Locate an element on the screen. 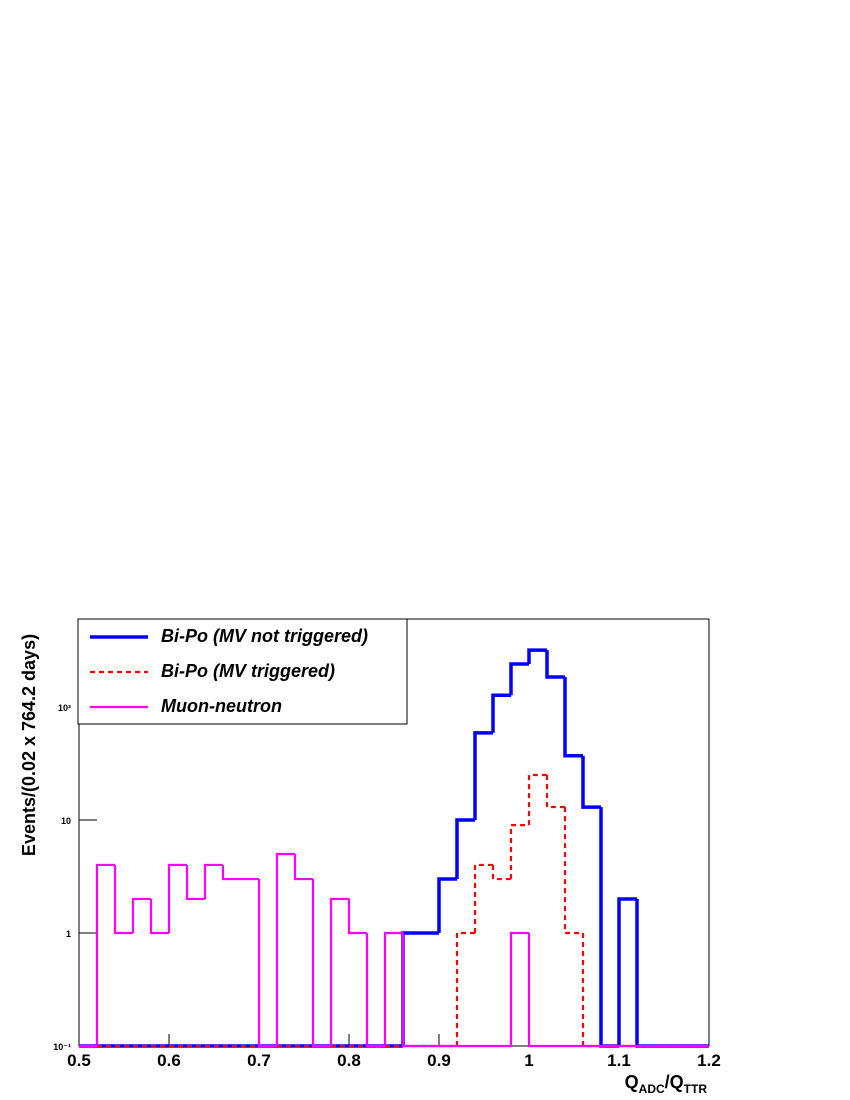  x-tick-label: 0.5 is located at coordinates (79, 1060).